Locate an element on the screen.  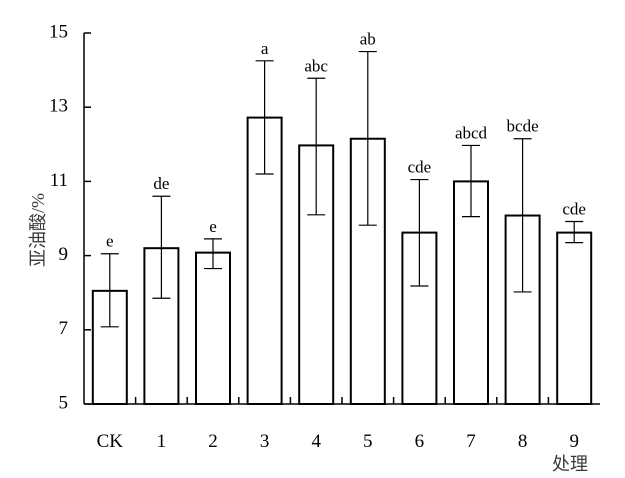
significance-label: abcd is located at coordinates (471, 132).